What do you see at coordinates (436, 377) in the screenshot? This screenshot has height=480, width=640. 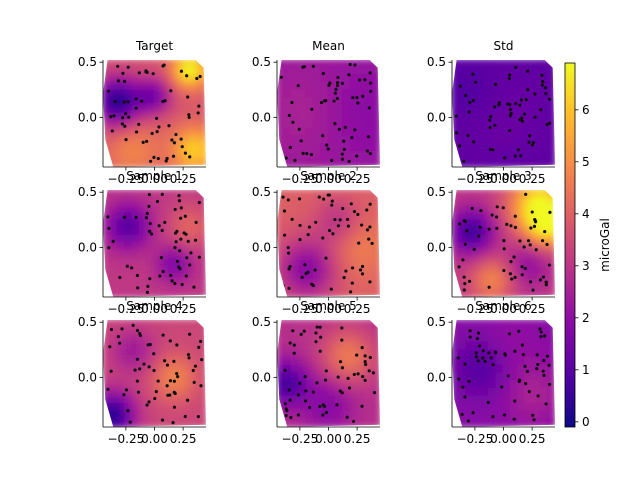 I see `y-tick-label: 0.0` at bounding box center [436, 377].